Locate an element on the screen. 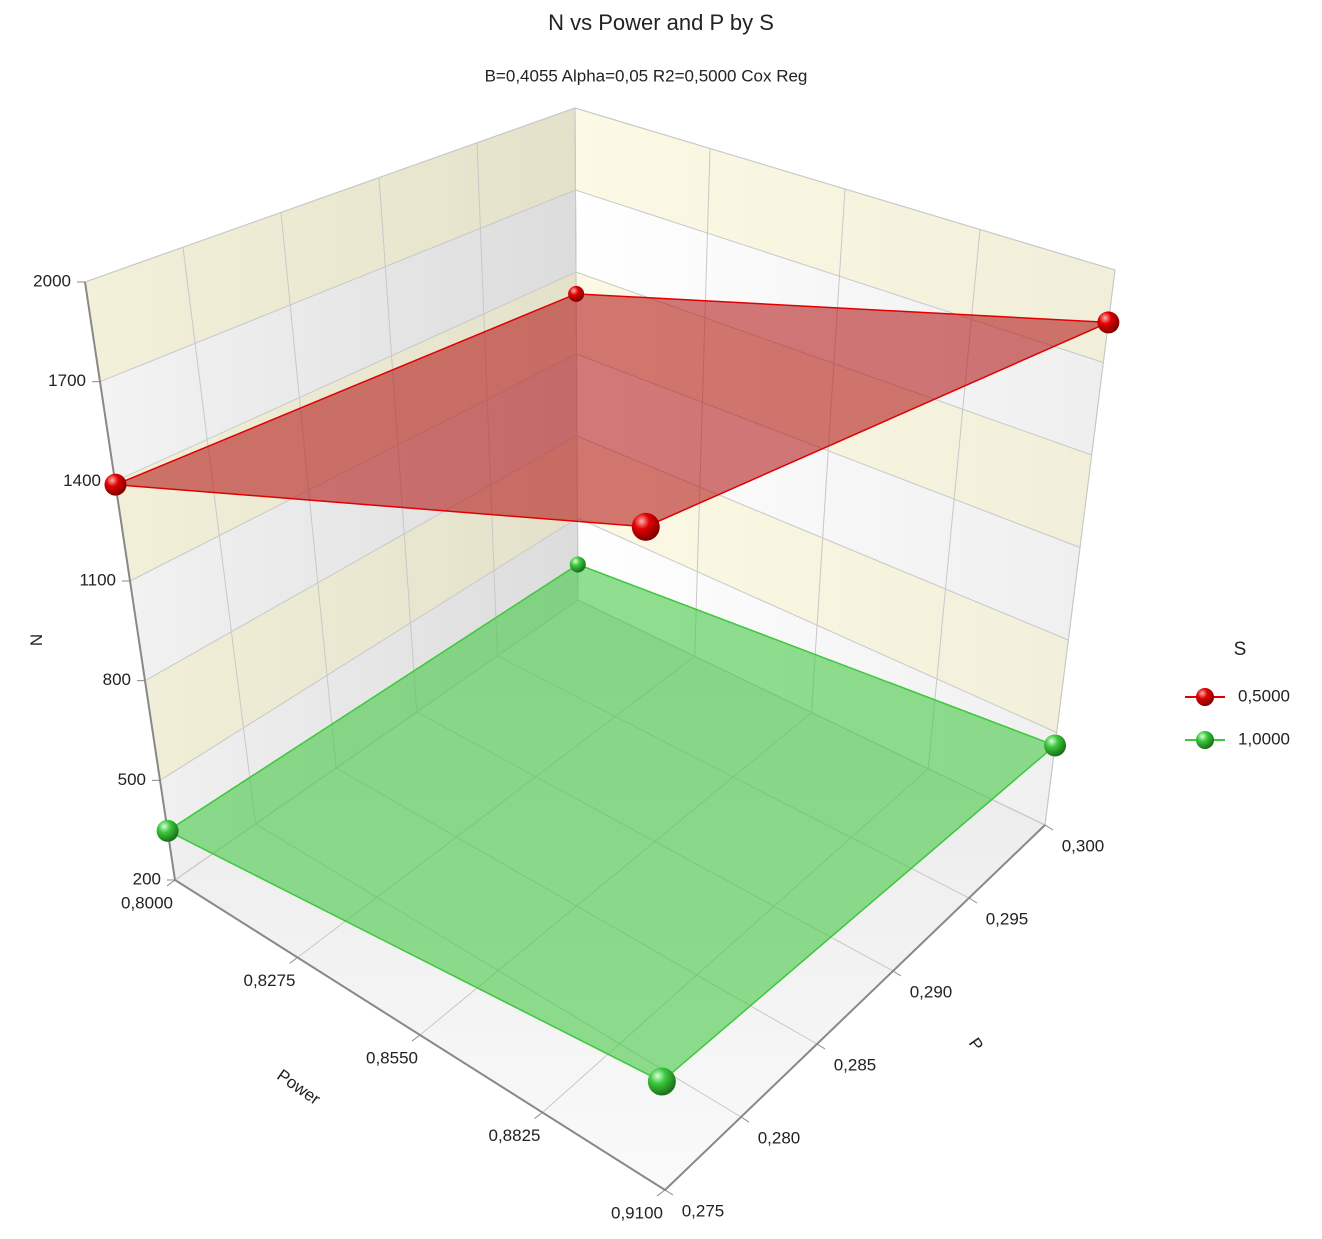  legend-label: 1,0000 is located at coordinates (1264, 738).